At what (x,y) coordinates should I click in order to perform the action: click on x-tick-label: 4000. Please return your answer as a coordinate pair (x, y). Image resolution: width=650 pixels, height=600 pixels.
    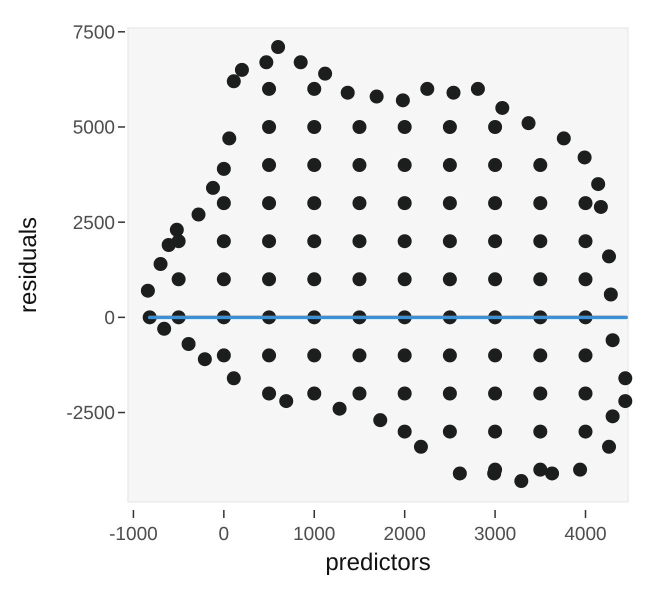
    Looking at the image, I should click on (585, 534).